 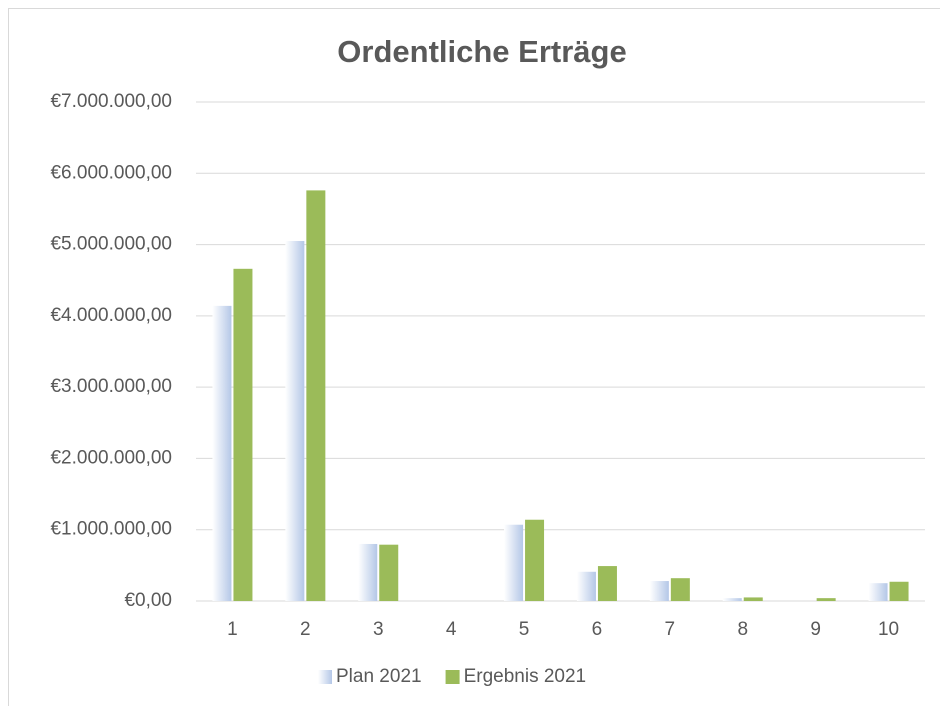 I want to click on y-tick-label: €6.000.000,00, so click(x=111, y=172).